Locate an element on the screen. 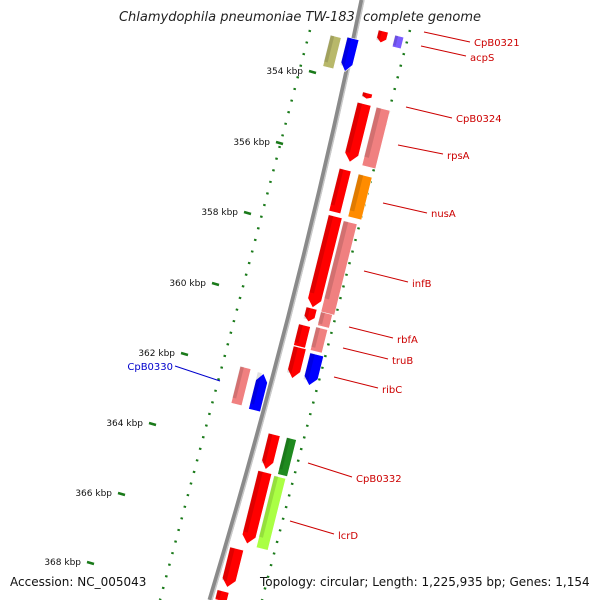  gene-bottom-a-shape is located at coordinates (232, 567).